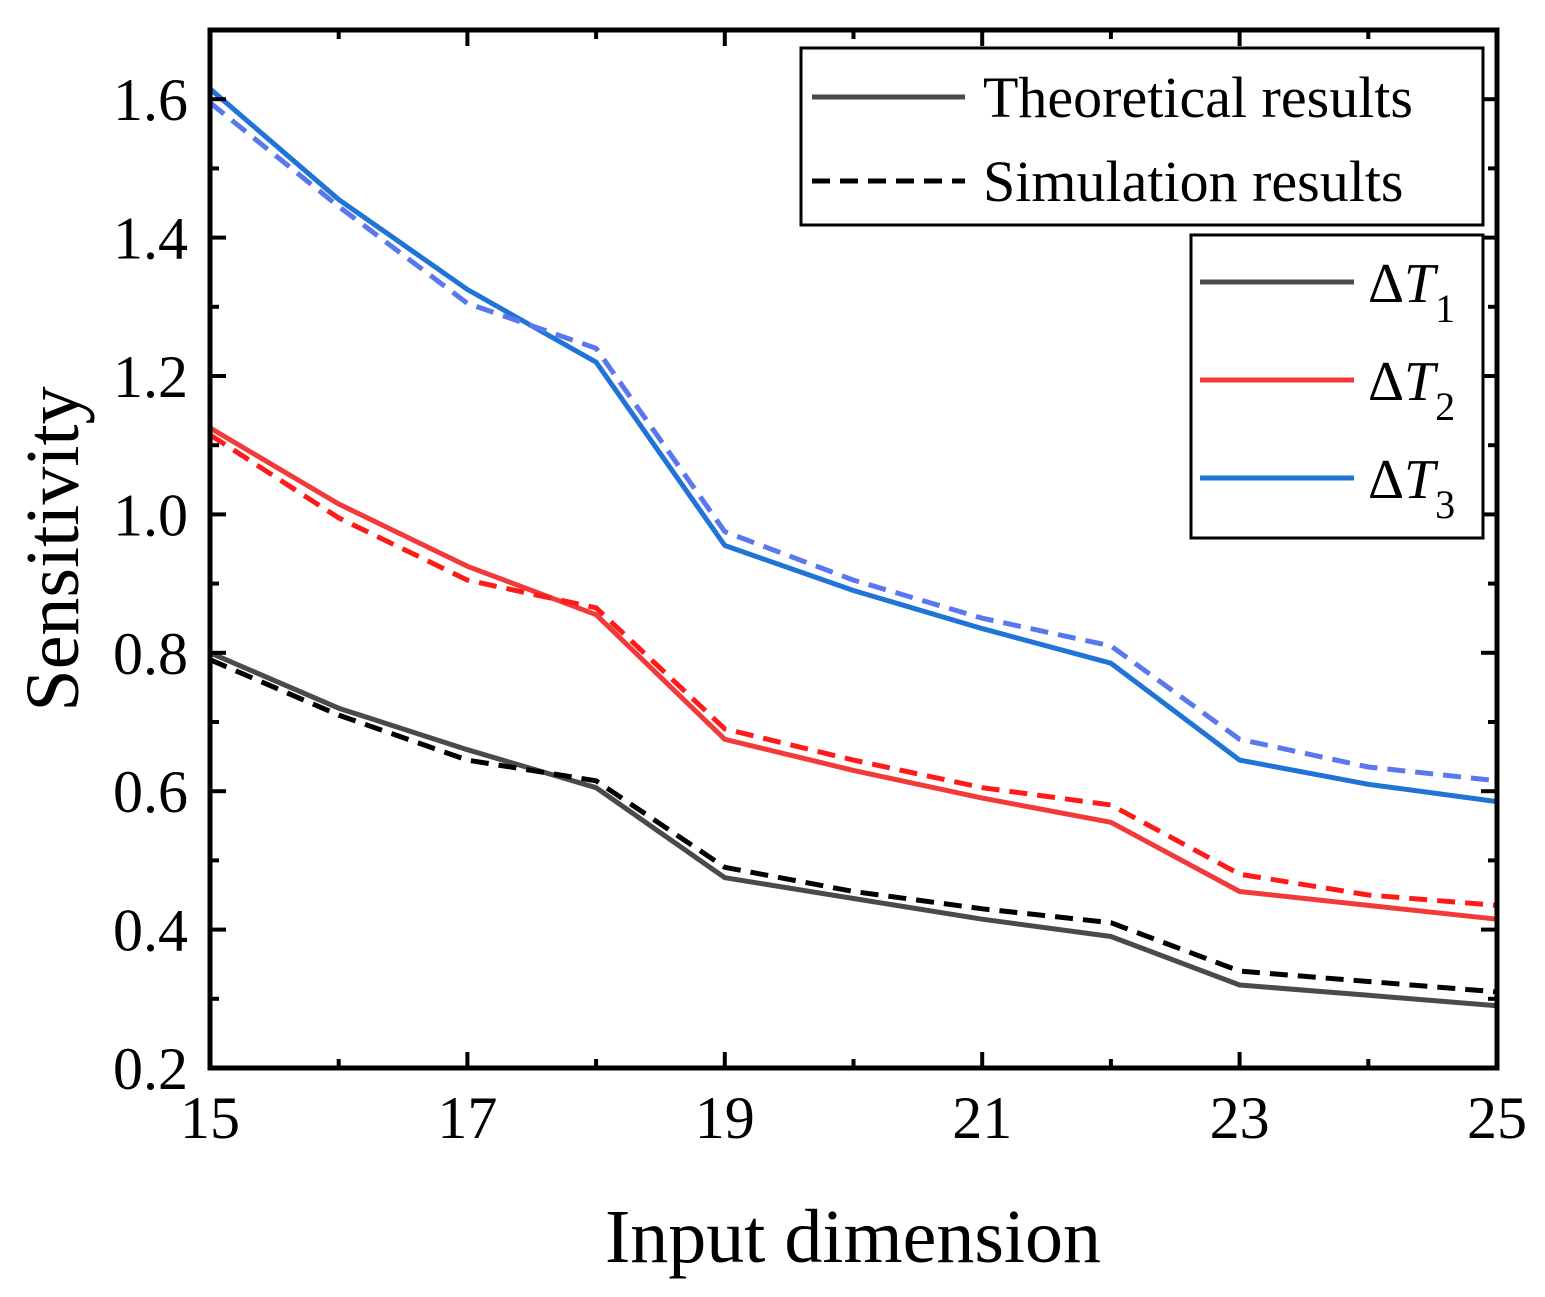  I want to click on y-tick-label: 1.2, so click(150, 377).